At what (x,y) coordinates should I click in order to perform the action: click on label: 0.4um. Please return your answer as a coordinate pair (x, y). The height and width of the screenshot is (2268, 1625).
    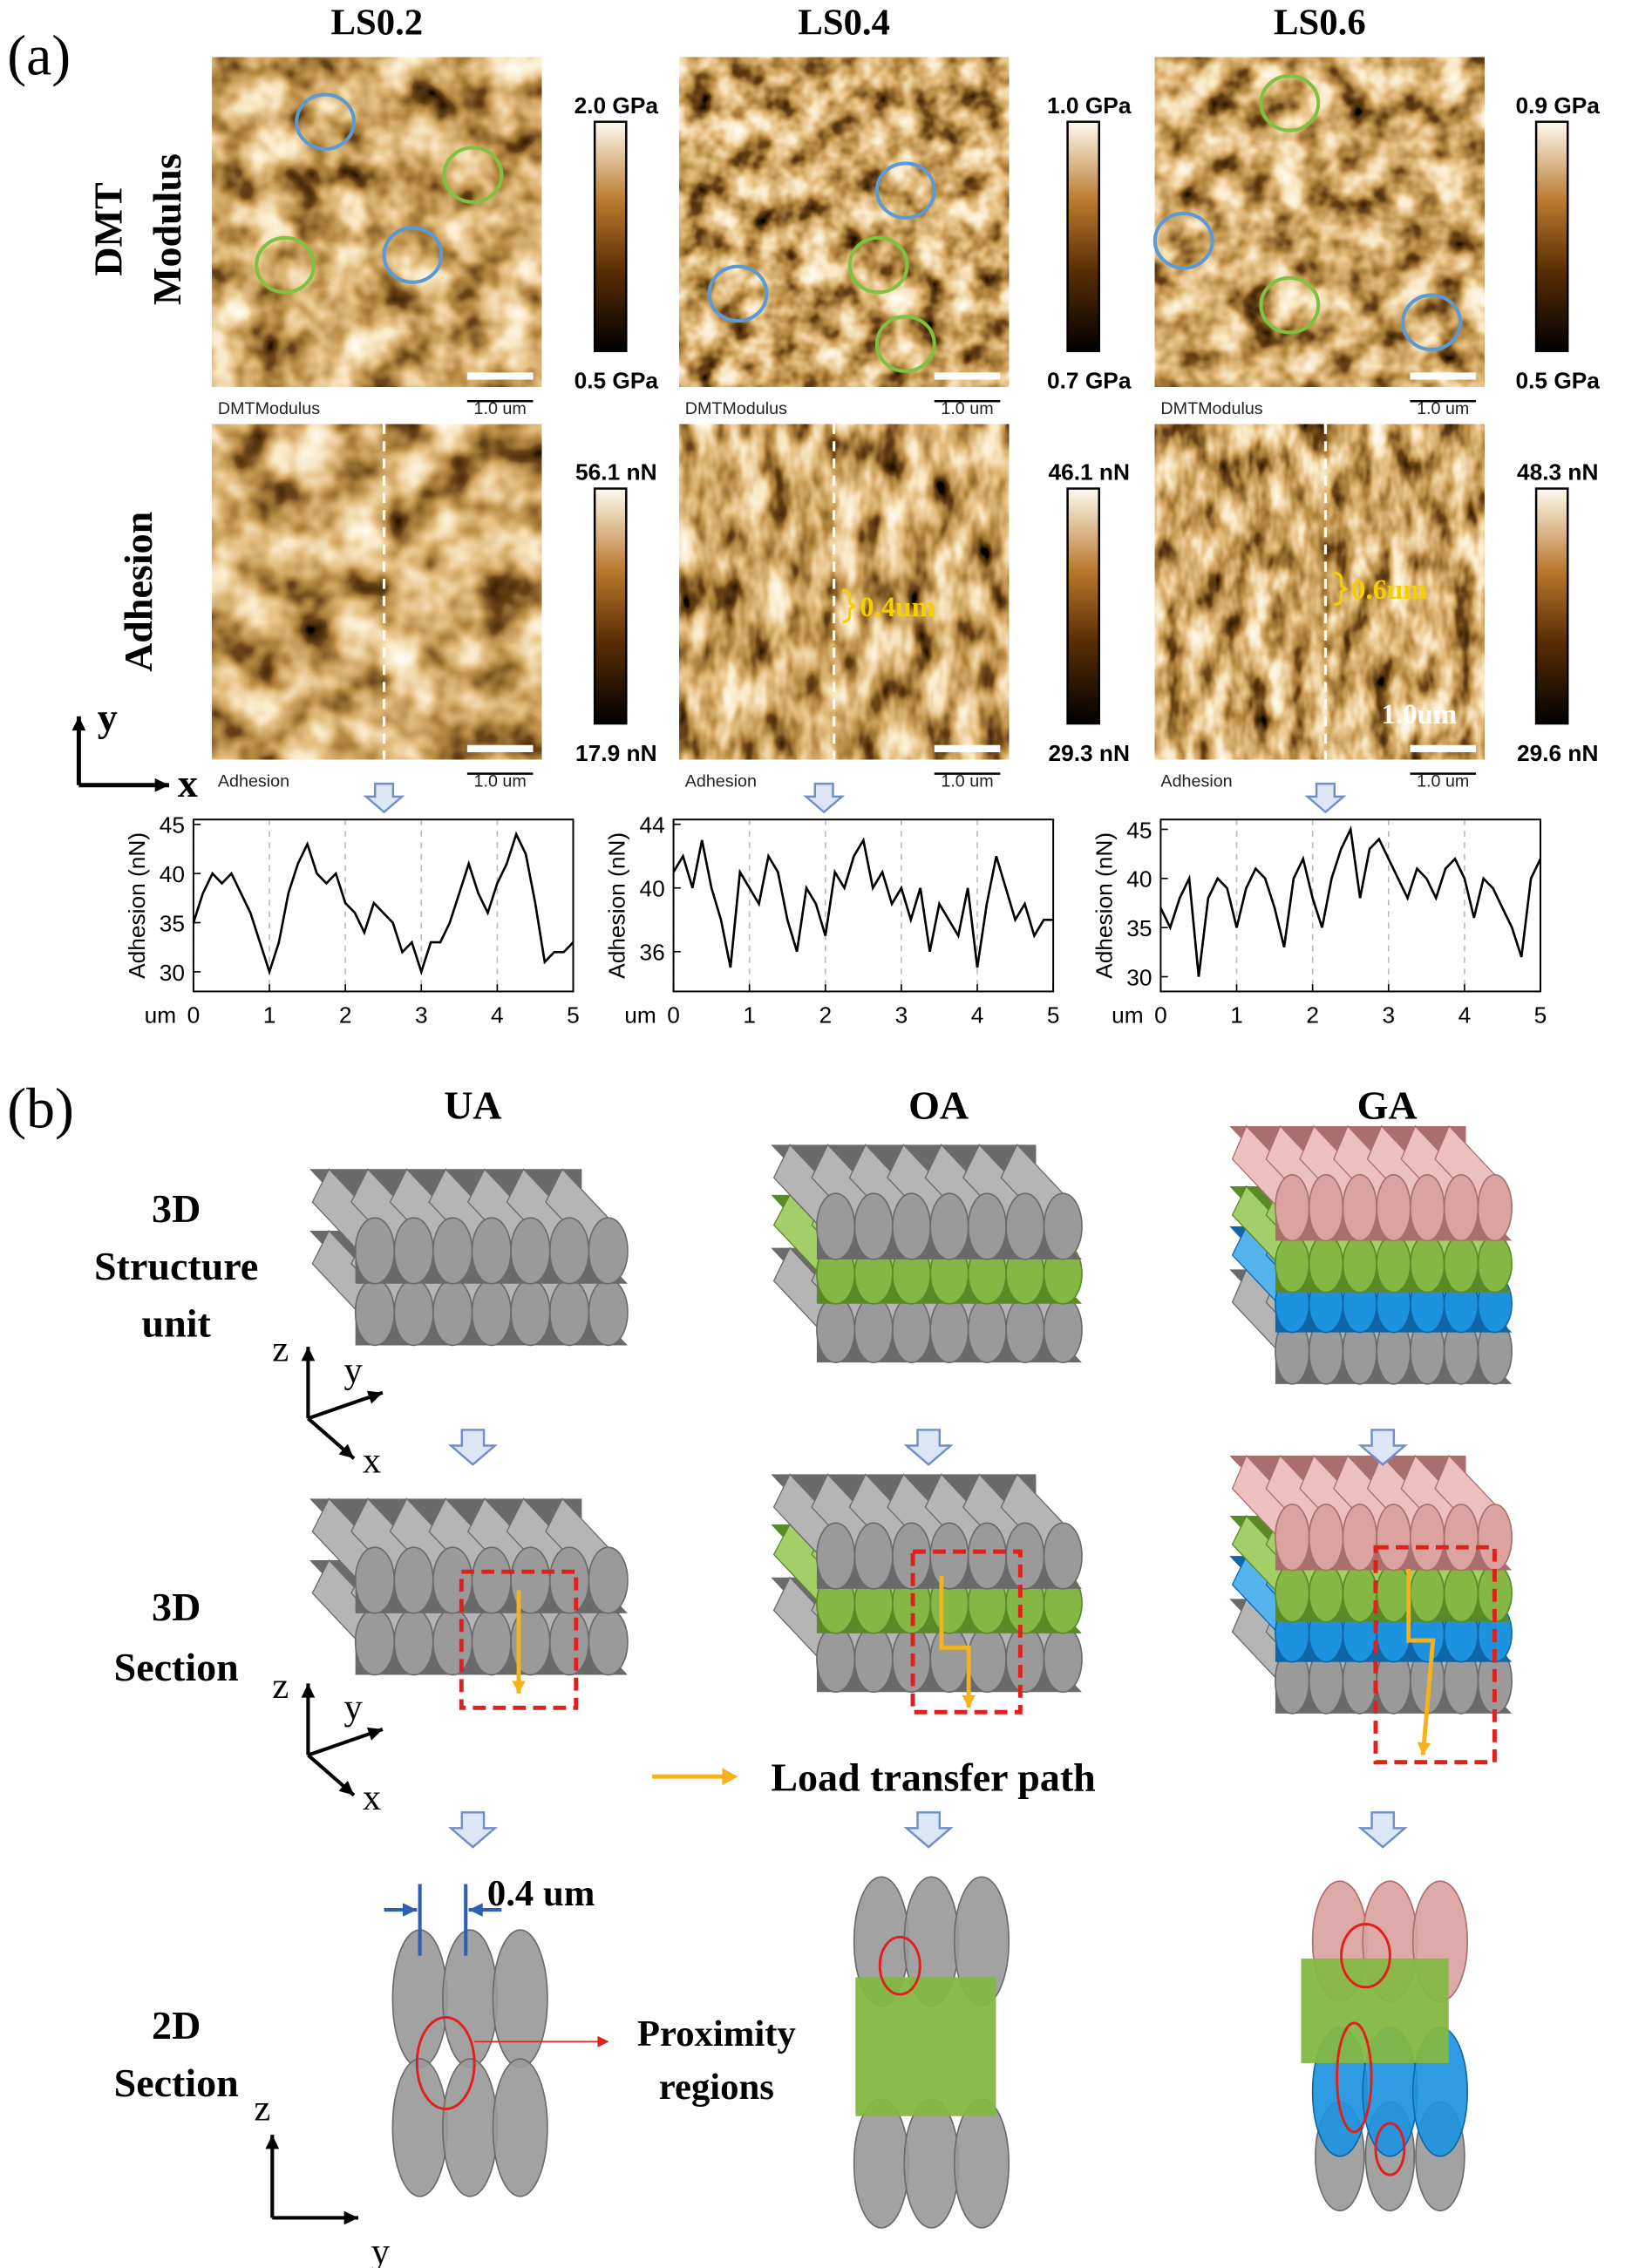
    Looking at the image, I should click on (897, 608).